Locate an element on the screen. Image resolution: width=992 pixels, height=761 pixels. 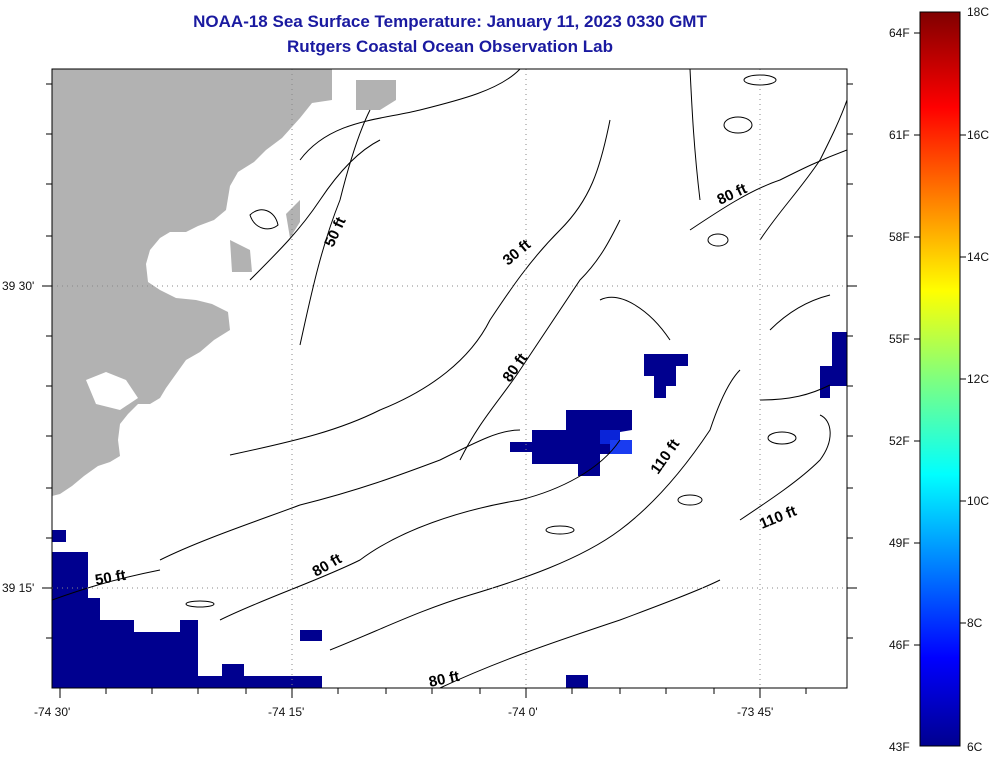
colorbar-c-label: 8C is located at coordinates (975, 623).